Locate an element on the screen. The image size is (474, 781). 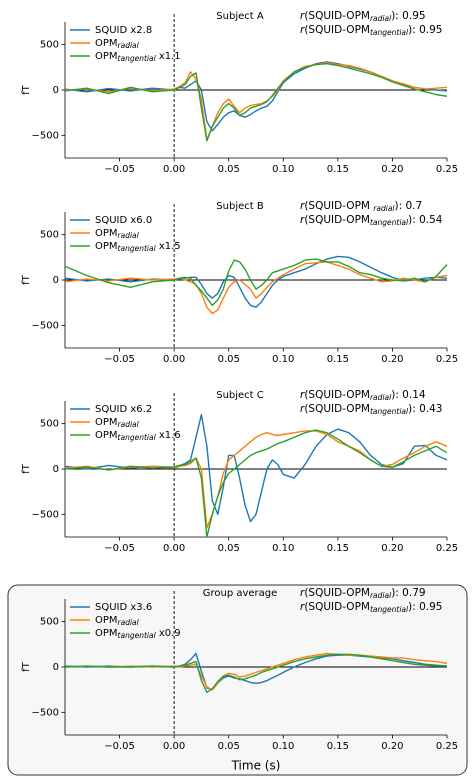
legend-suffix: x0.9 is located at coordinates (168, 633).